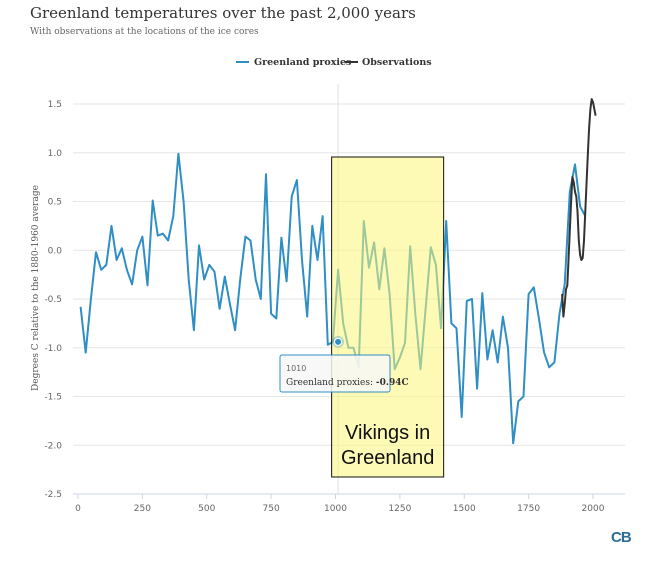 The image size is (650, 564). What do you see at coordinates (464, 509) in the screenshot?
I see `x-tick-label: 1500` at bounding box center [464, 509].